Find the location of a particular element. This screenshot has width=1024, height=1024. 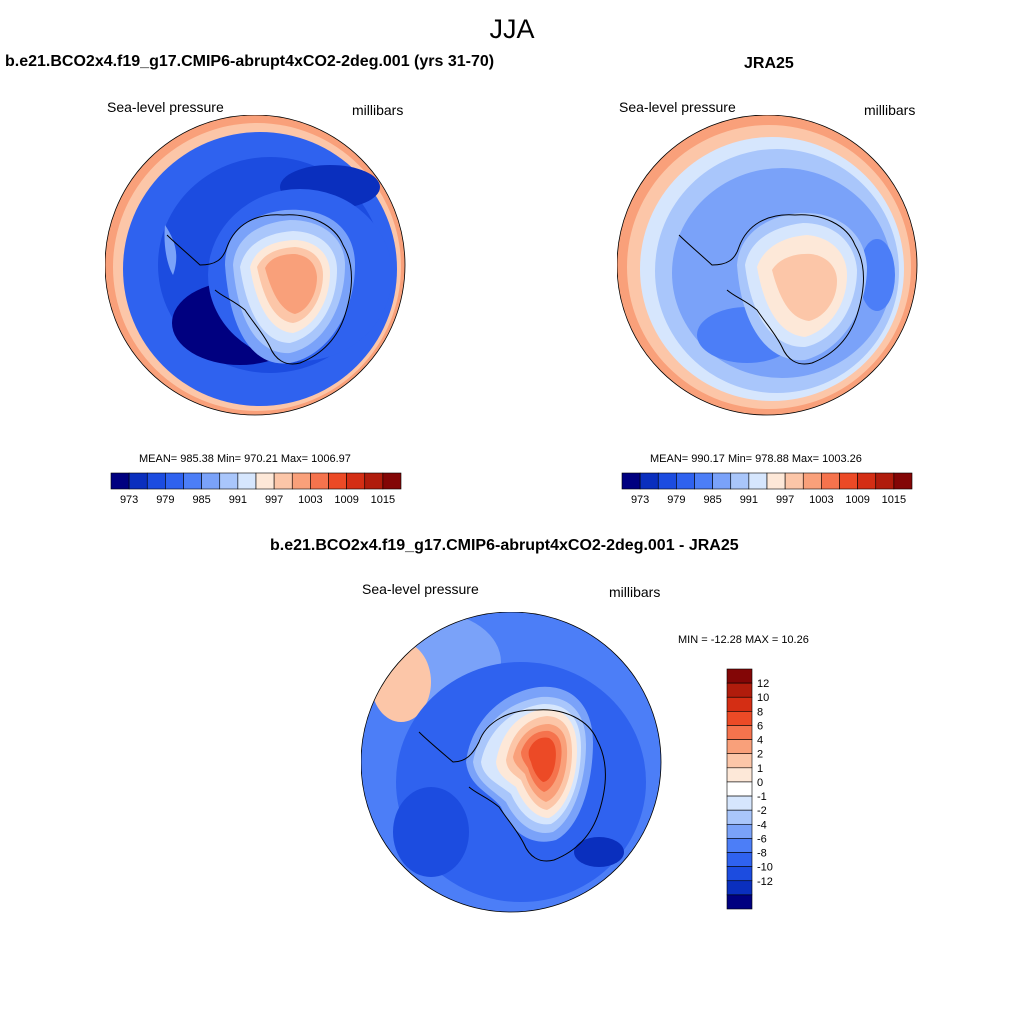

panel3-variable-label: Sea-level pressure is located at coordinates (420, 589).